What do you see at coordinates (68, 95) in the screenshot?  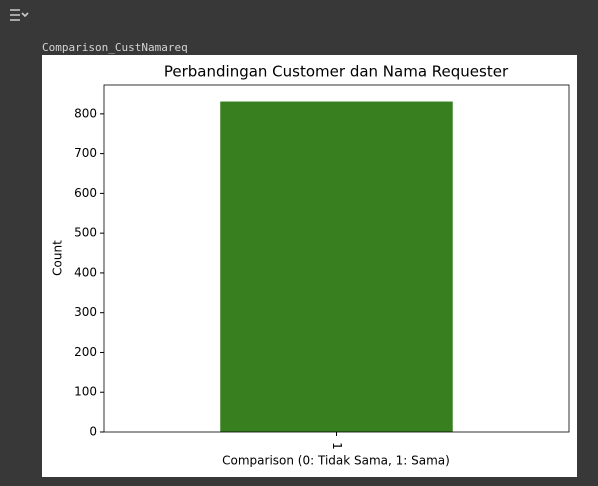 I see `output-line: 1 831` at bounding box center [68, 95].